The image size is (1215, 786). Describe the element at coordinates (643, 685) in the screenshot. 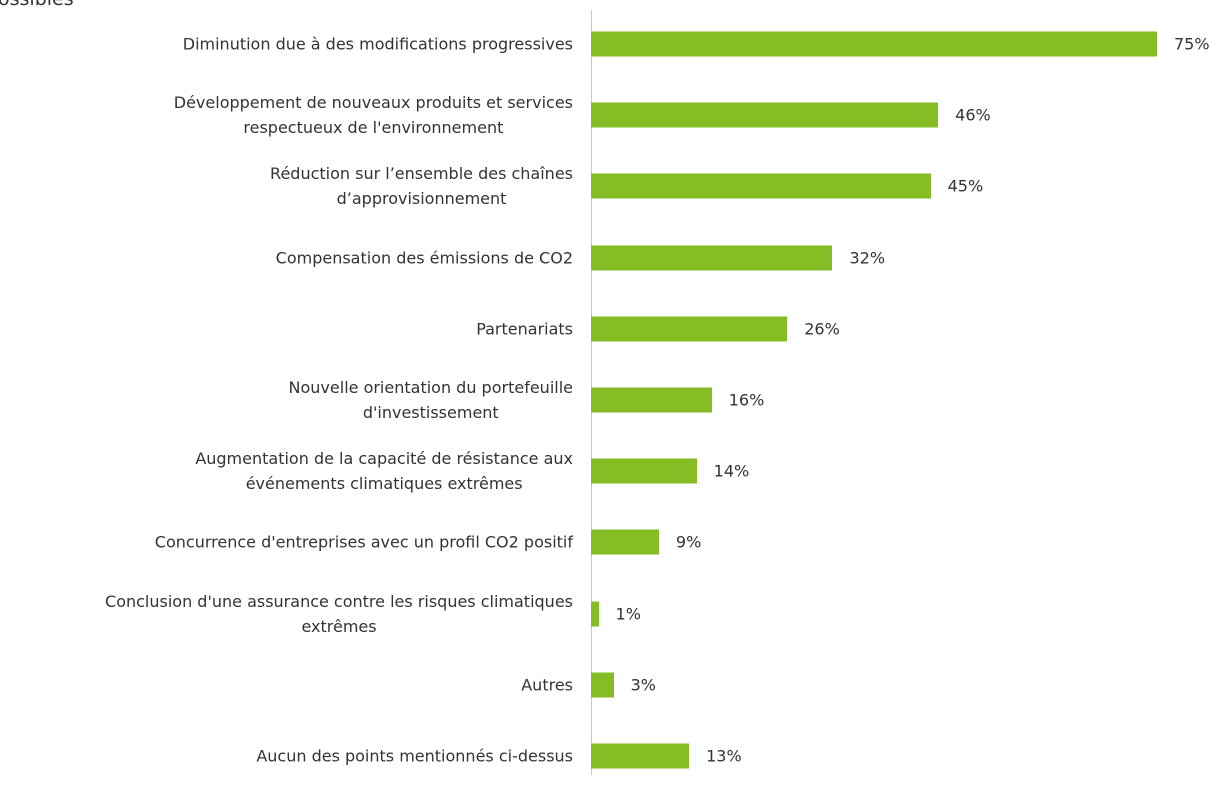

I see `data-label: 3%` at that location.